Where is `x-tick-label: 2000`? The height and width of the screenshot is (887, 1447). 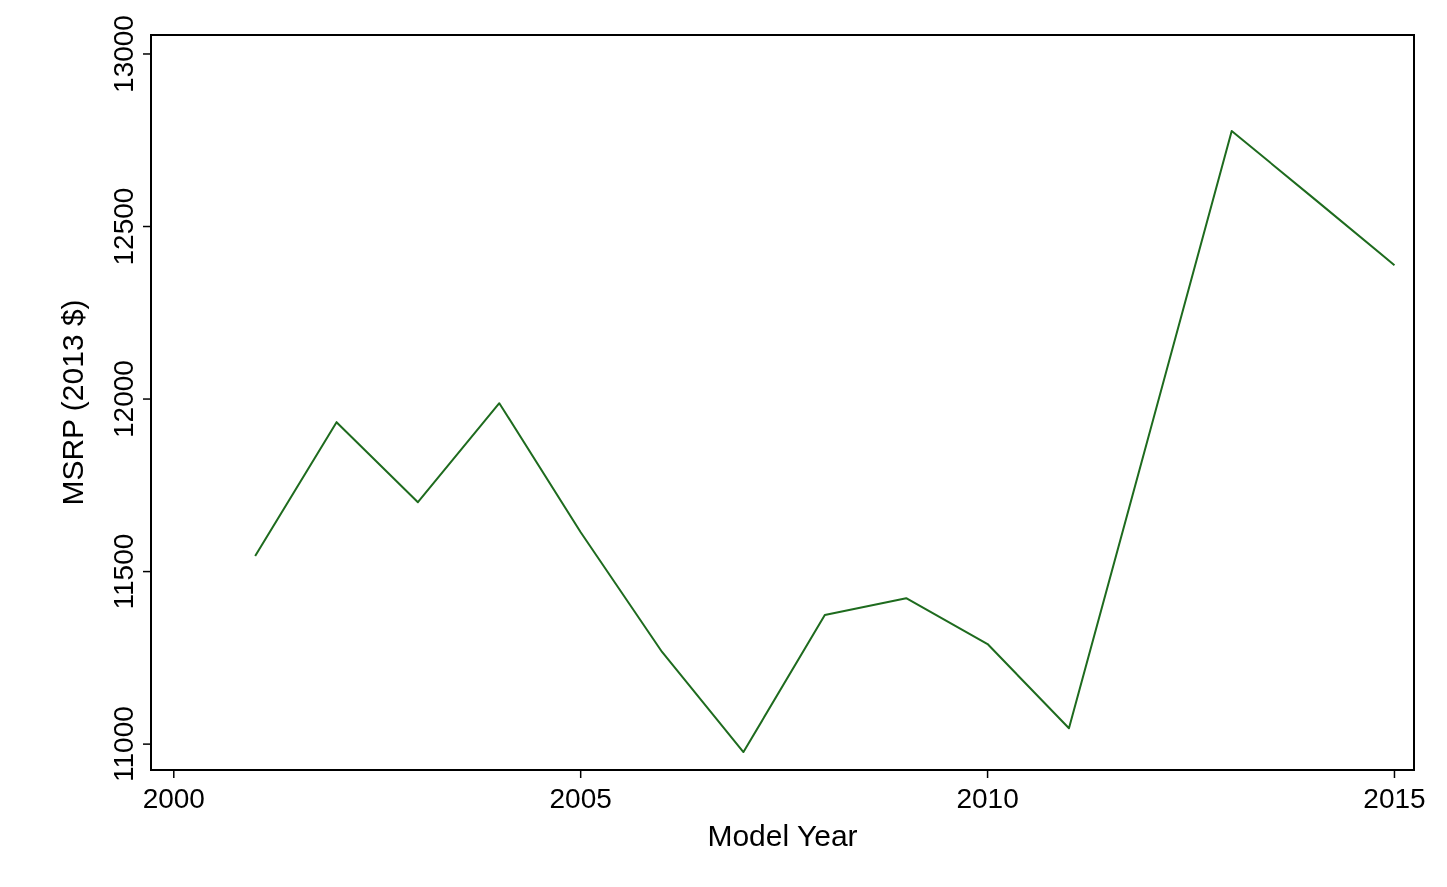
x-tick-label: 2000 is located at coordinates (173, 798).